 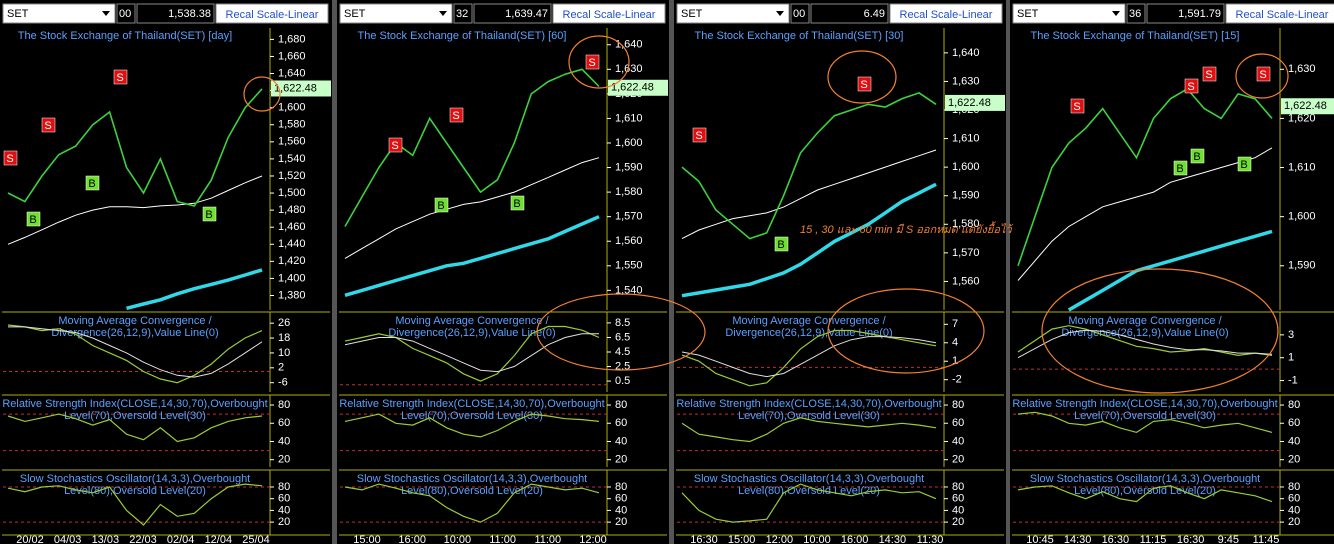 What do you see at coordinates (292, 108) in the screenshot?
I see `y-tick-label: 1,600` at bounding box center [292, 108].